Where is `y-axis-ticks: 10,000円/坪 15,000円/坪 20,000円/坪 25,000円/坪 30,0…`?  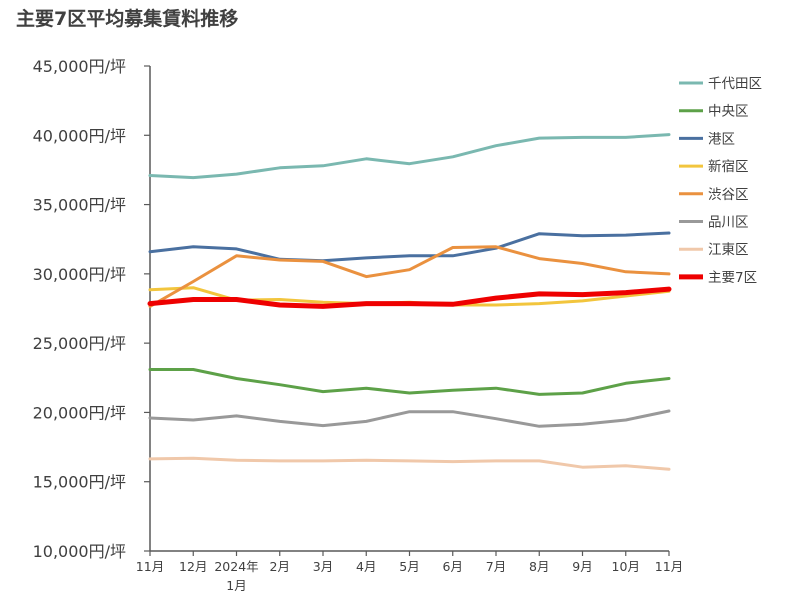
y-axis-ticks: 10,000円/坪 15,000円/坪 20,000円/坪 25,000円/坪 30,0… is located at coordinates (91, 309).